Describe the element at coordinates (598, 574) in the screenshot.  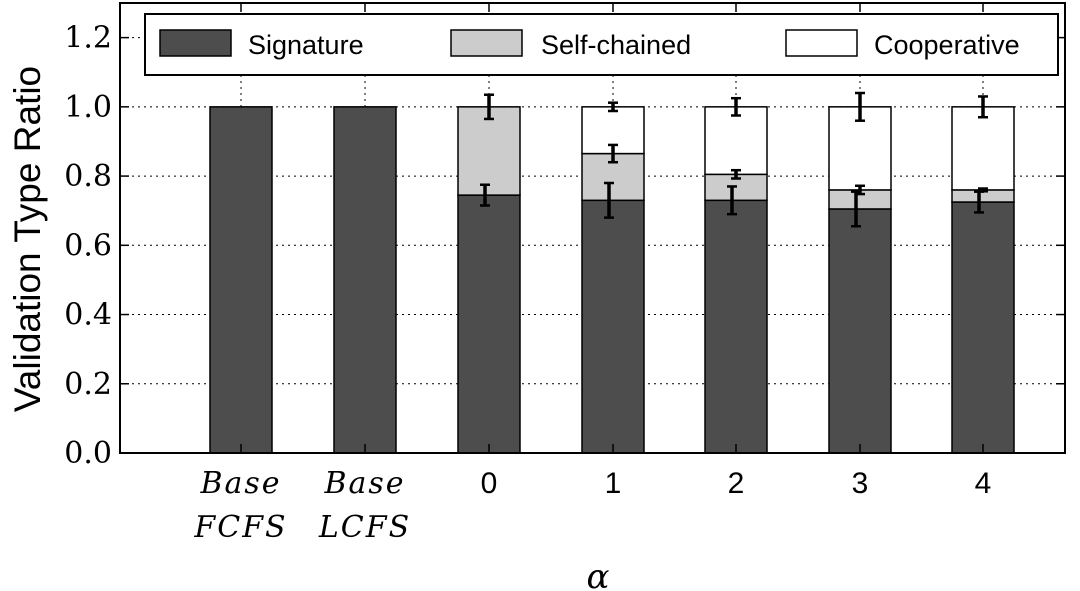
I see `x-axis-label: α` at that location.